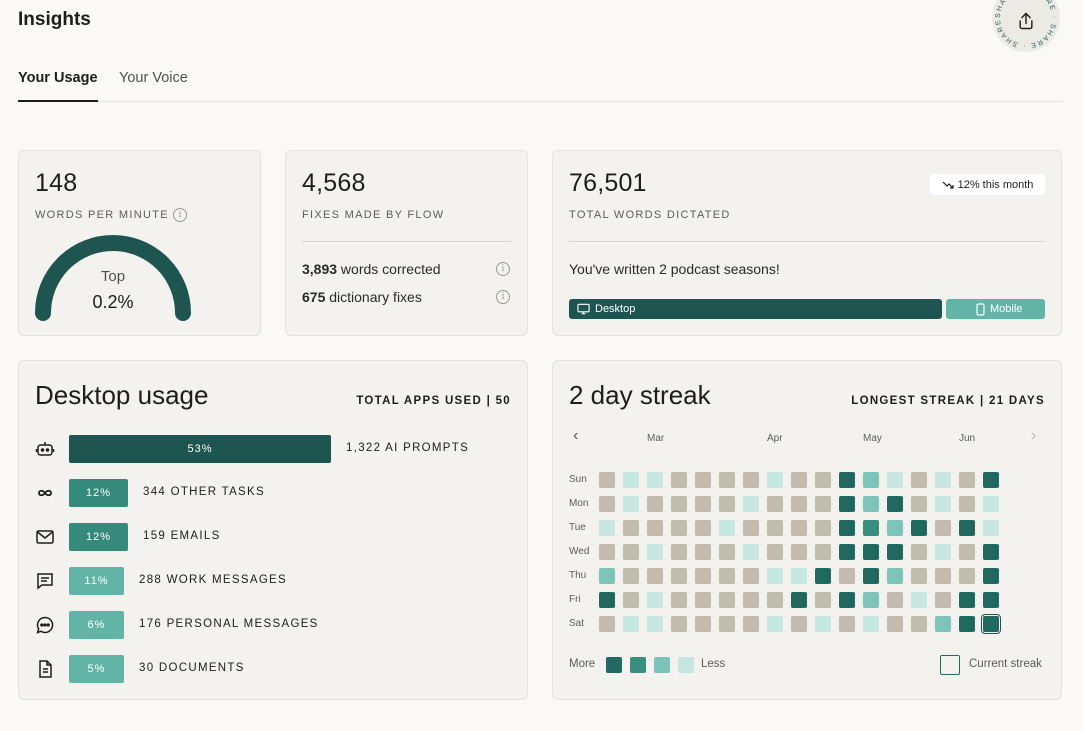  What do you see at coordinates (153, 78) in the screenshot?
I see `tab-your-voice: Your Voice` at bounding box center [153, 78].